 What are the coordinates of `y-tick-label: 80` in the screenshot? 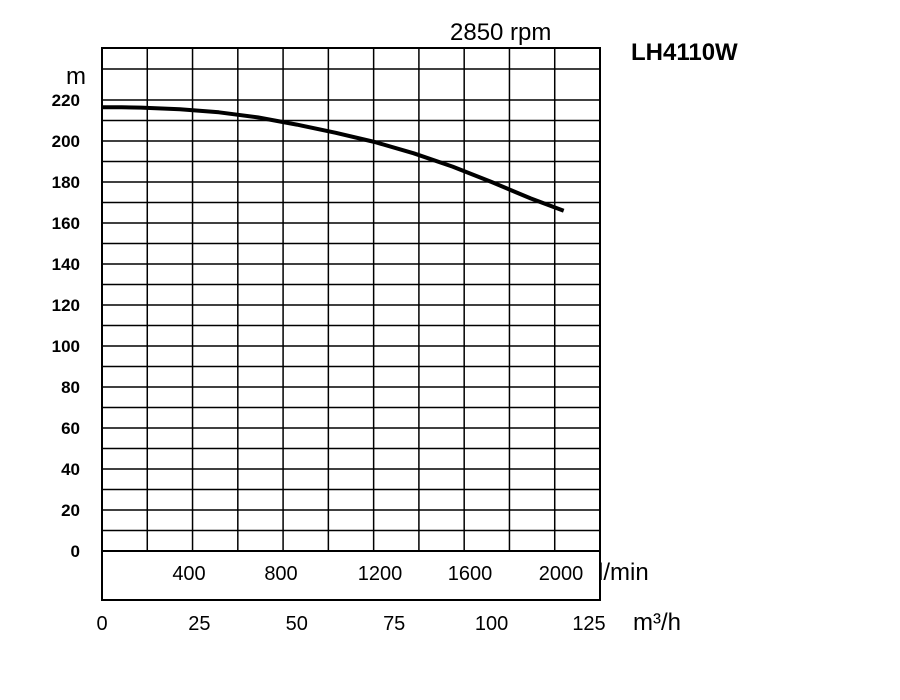 It's located at (70, 387).